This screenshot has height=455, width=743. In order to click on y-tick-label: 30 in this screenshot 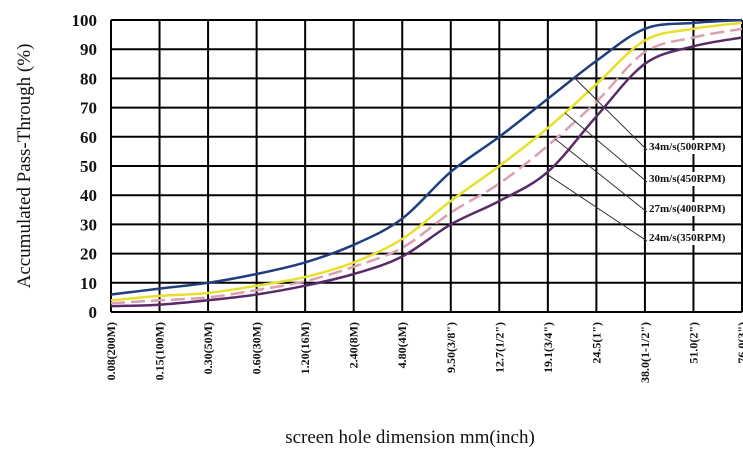, I will do `click(88, 224)`.